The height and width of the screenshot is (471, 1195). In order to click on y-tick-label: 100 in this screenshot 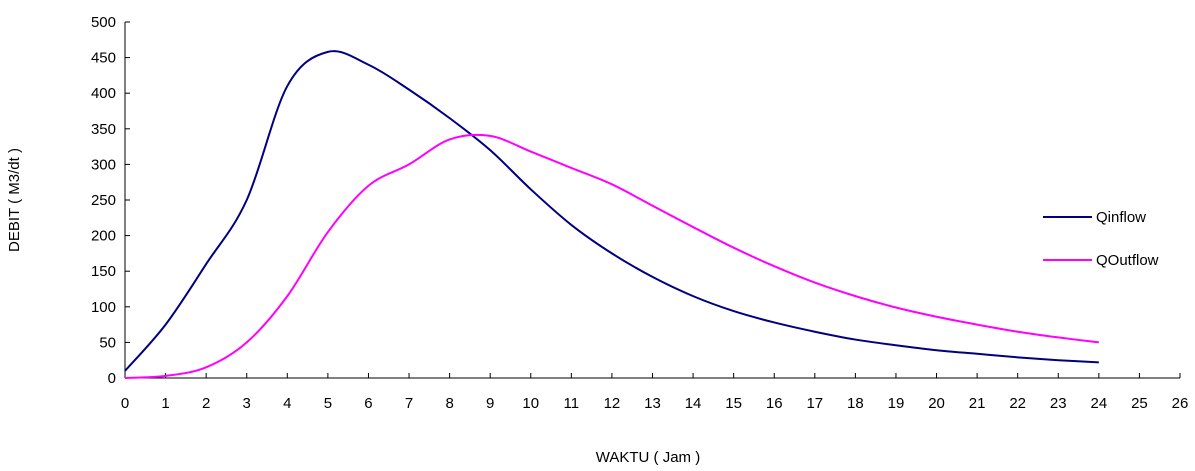, I will do `click(103, 307)`.